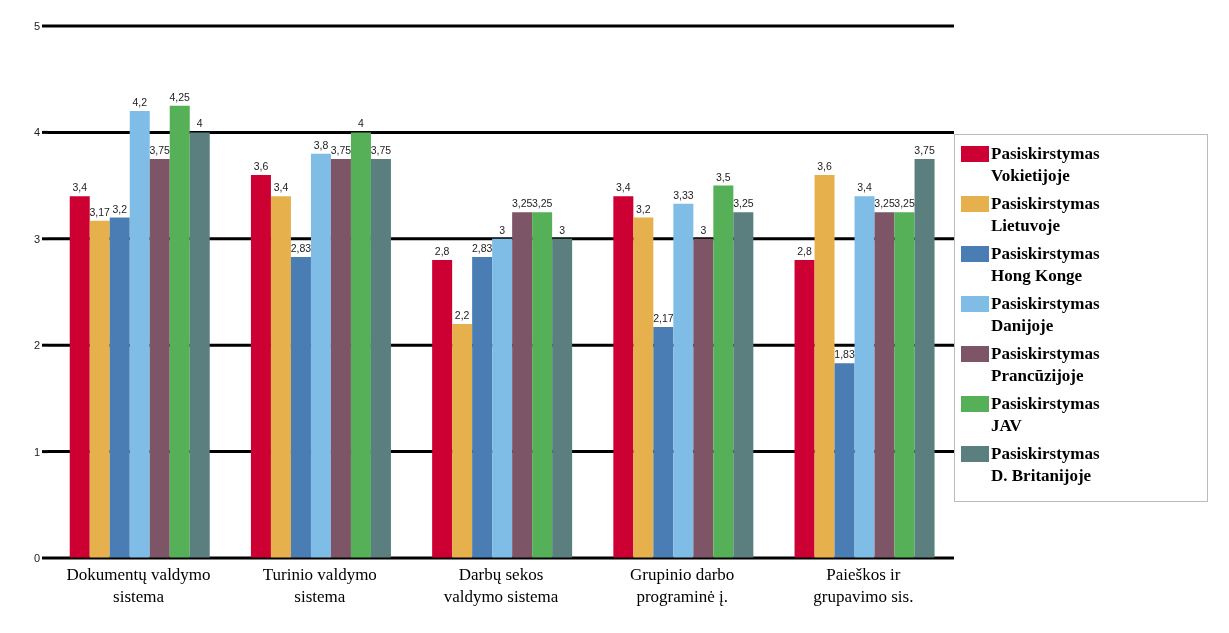 Image resolution: width=1229 pixels, height=633 pixels. What do you see at coordinates (723, 176) in the screenshot?
I see `data-label: 3,5` at bounding box center [723, 176].